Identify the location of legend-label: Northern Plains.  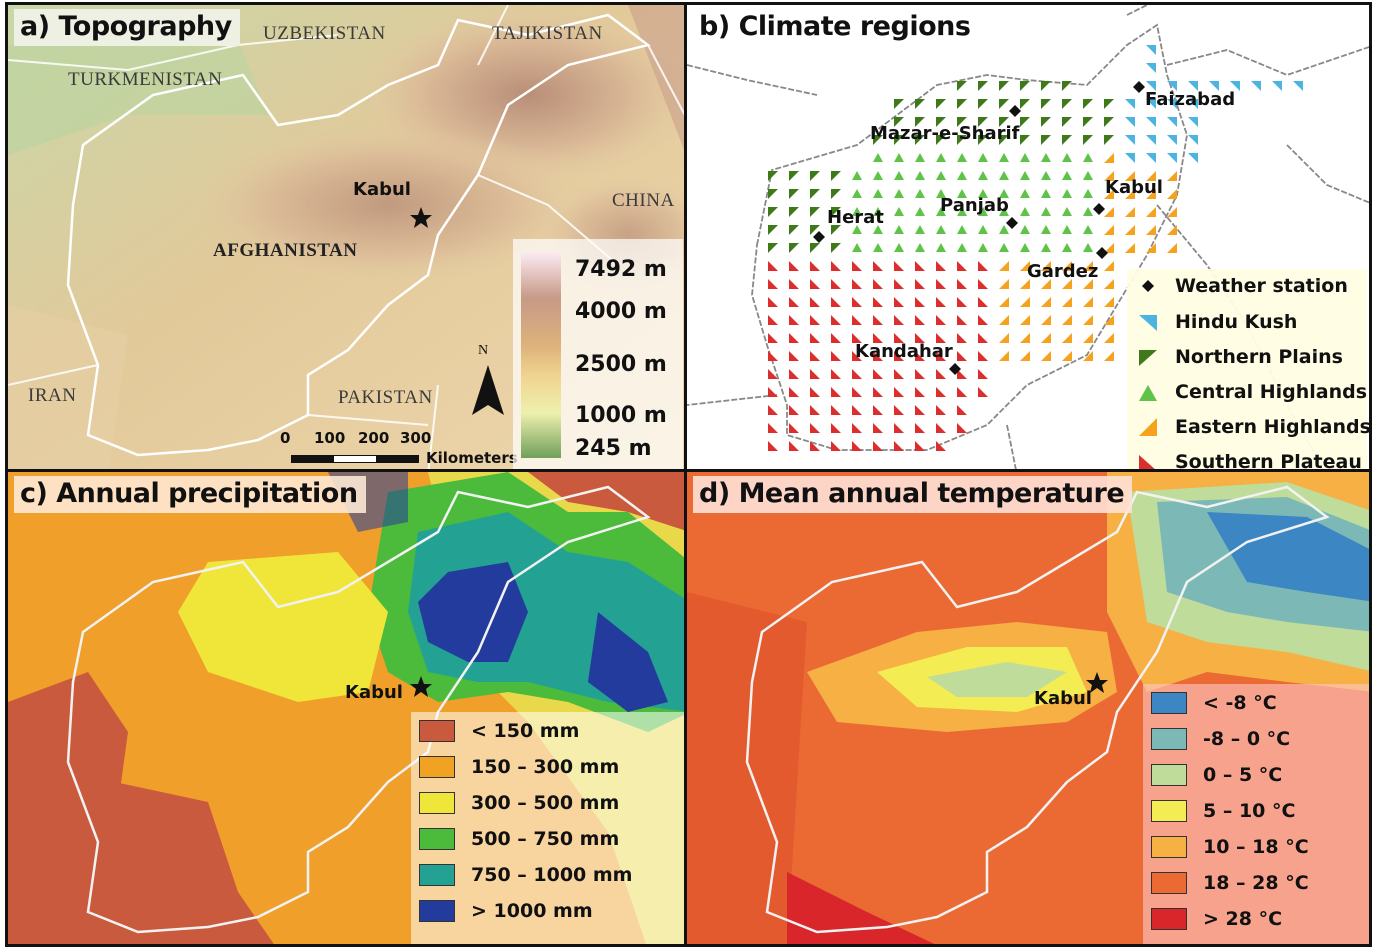
(1259, 357).